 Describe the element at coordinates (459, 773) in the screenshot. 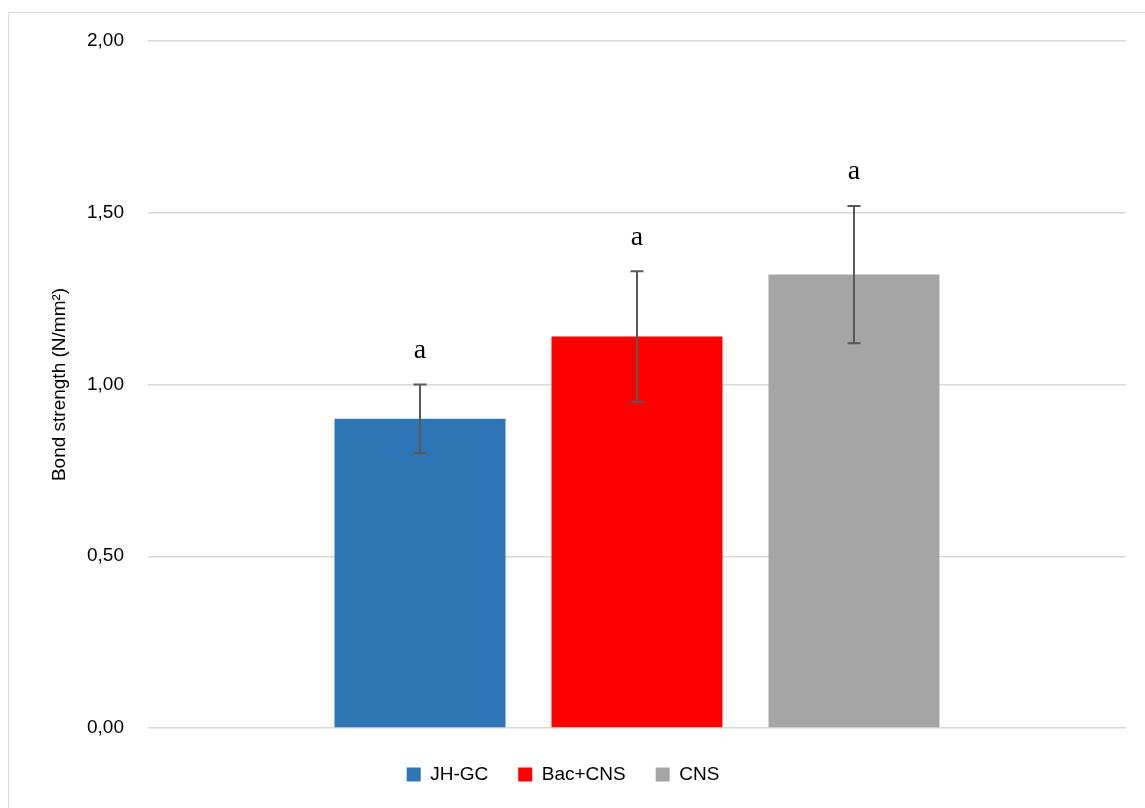

I see `legend-label: JH-GC` at that location.